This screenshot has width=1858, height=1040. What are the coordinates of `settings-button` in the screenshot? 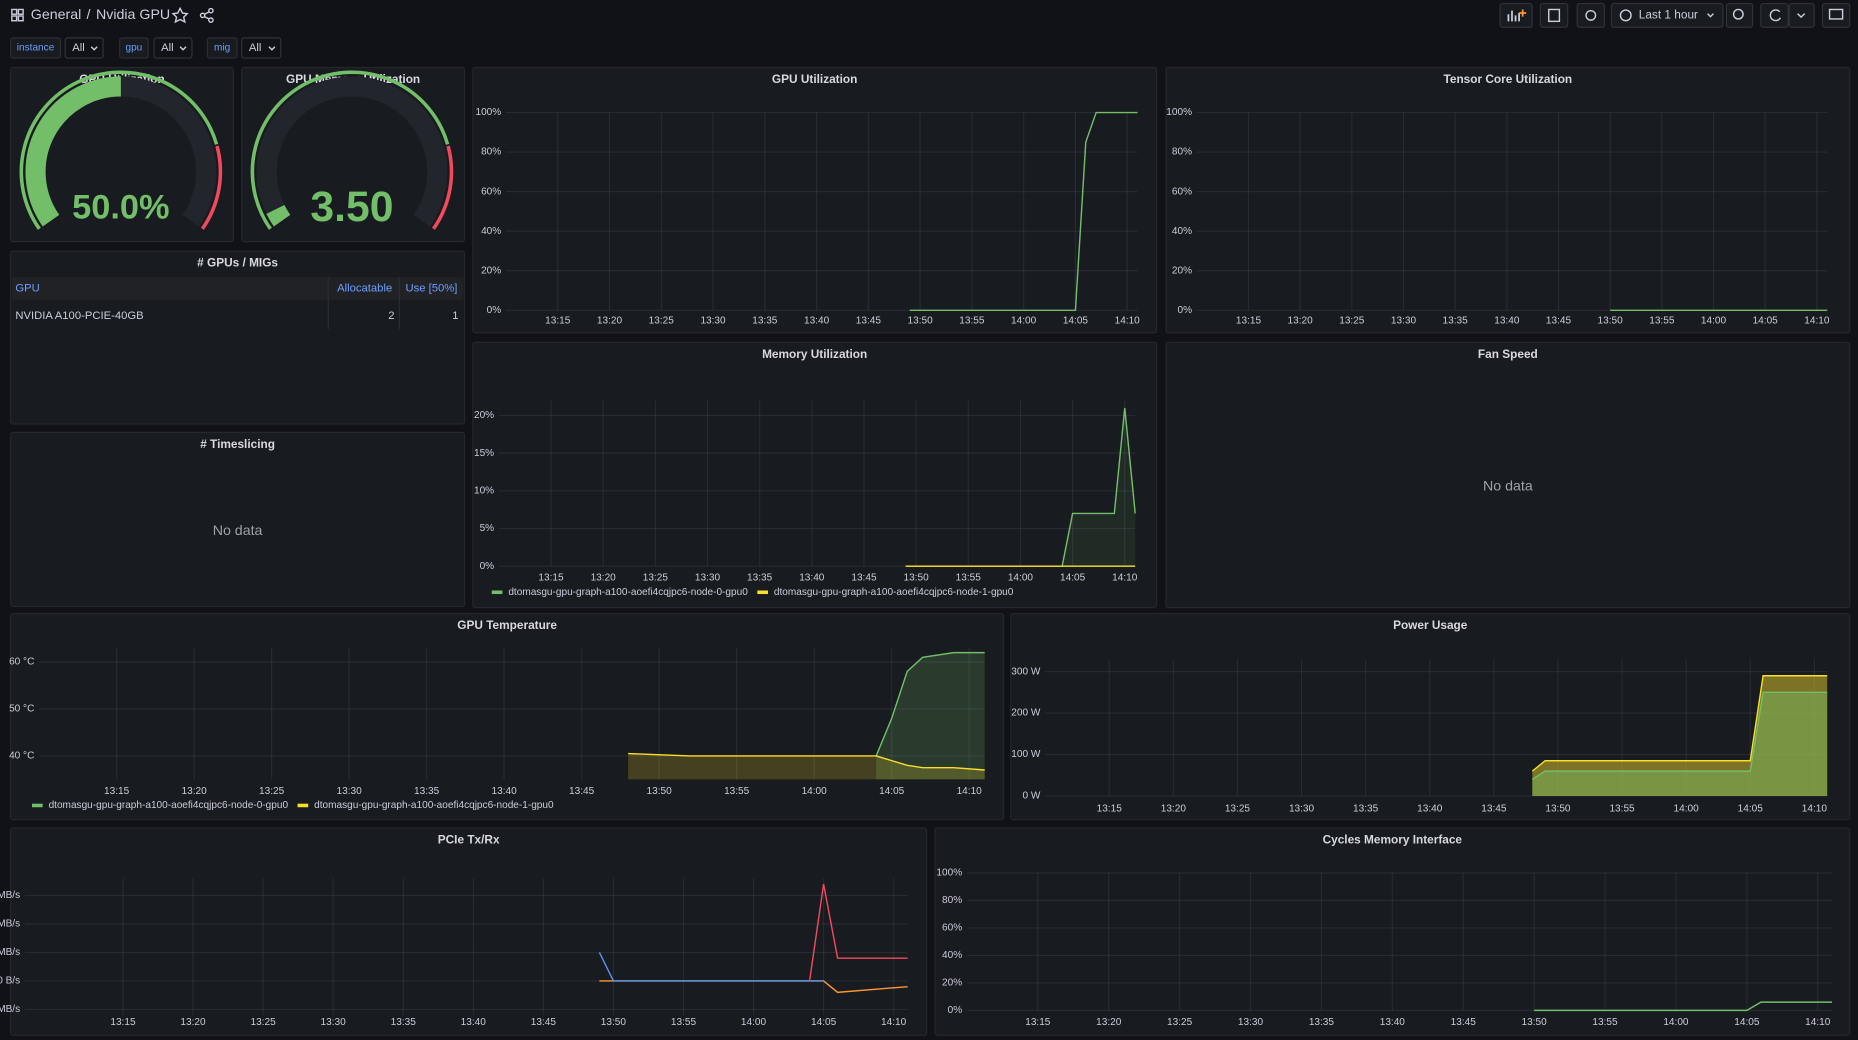 It's located at (1591, 15).